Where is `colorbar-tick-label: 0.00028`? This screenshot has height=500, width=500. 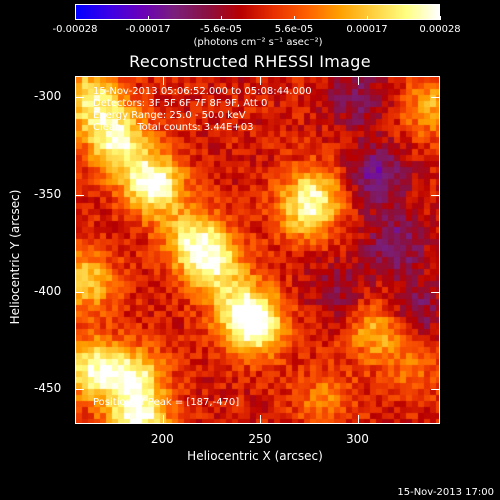 colorbar-tick-label: 0.00028 is located at coordinates (440, 29).